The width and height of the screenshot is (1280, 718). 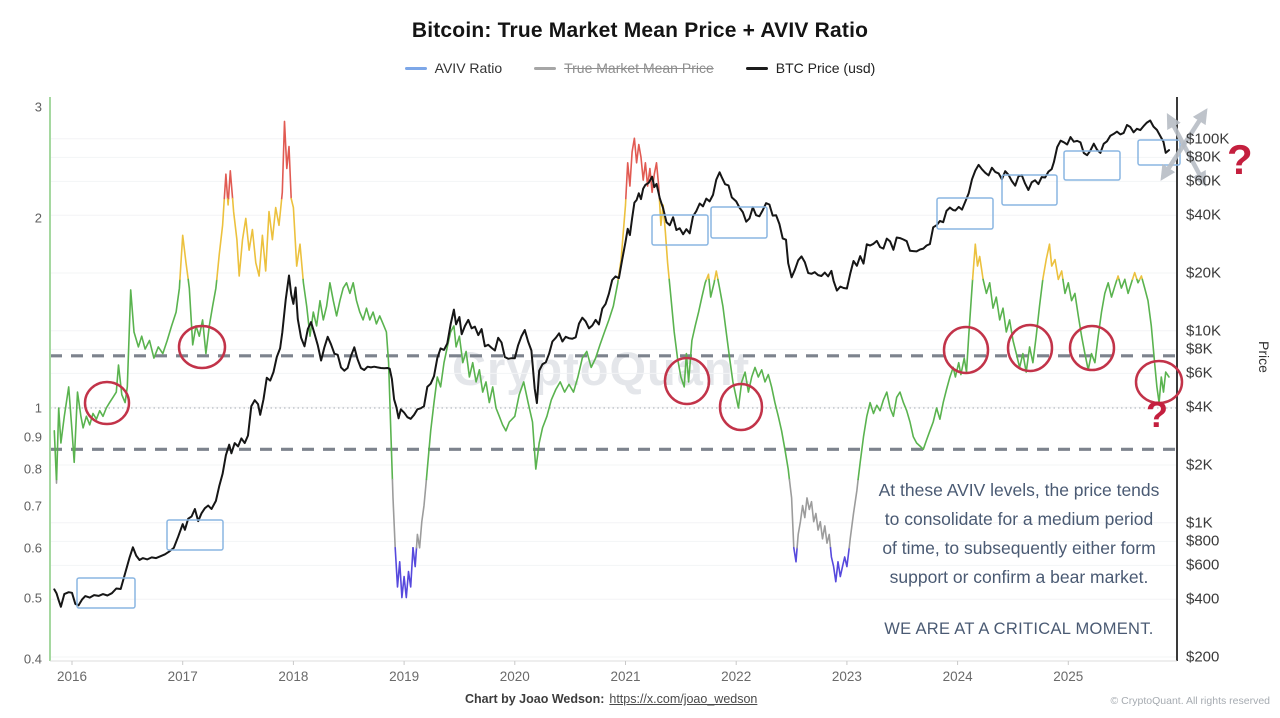 I want to click on legend-item-true-market-mean-price: True Market Mean Price, so click(x=624, y=68).